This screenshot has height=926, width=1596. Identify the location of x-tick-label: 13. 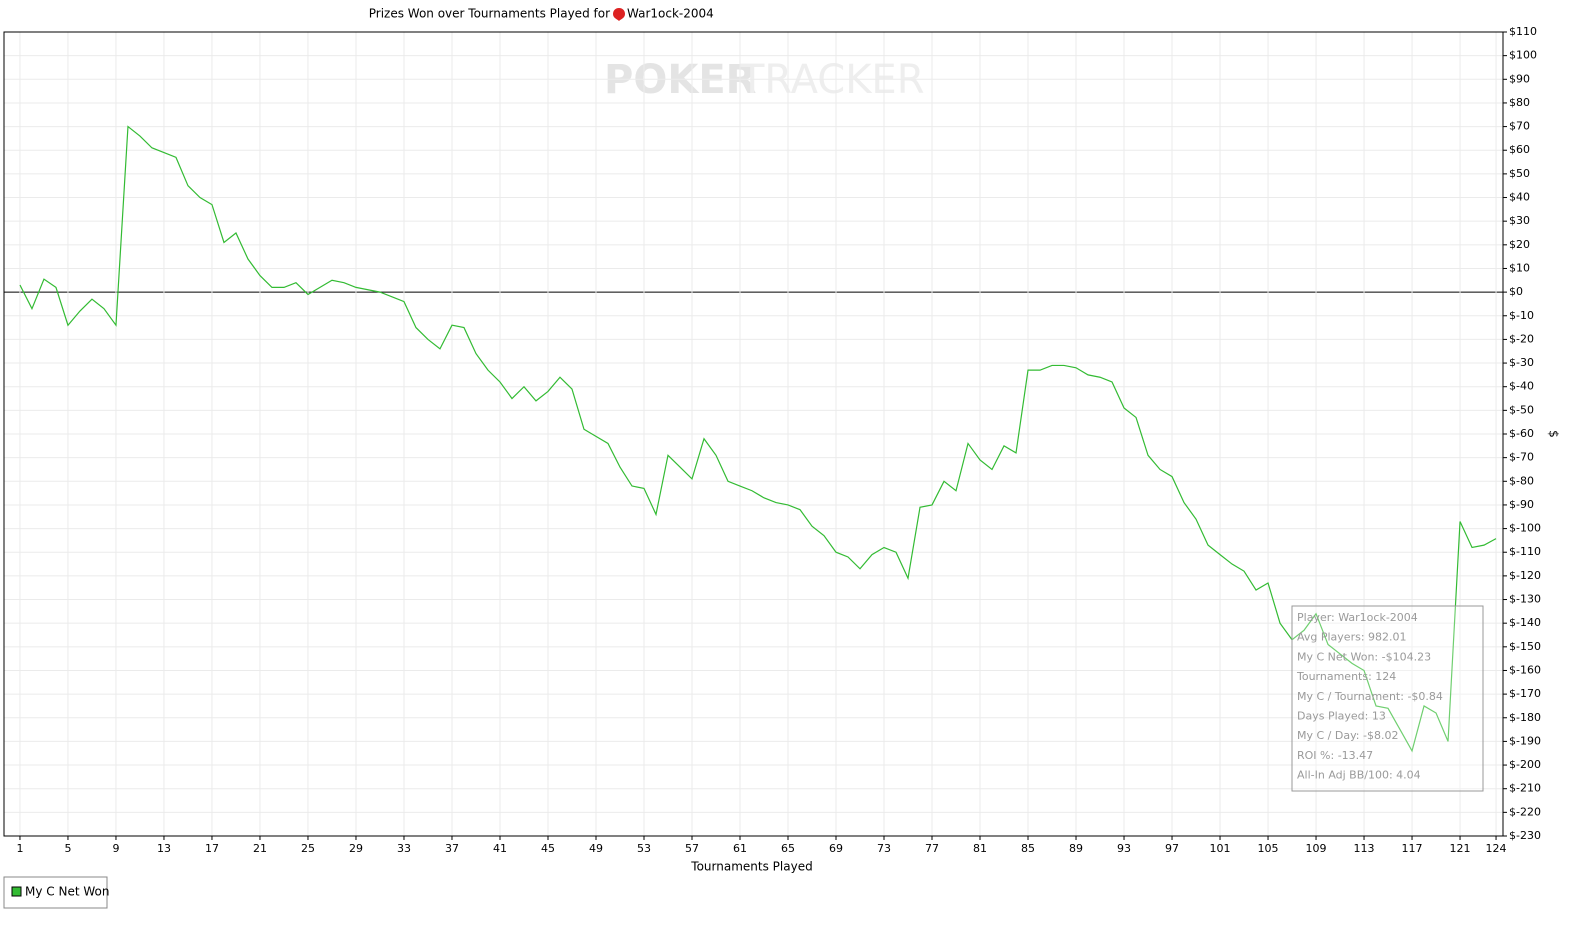
(164, 848).